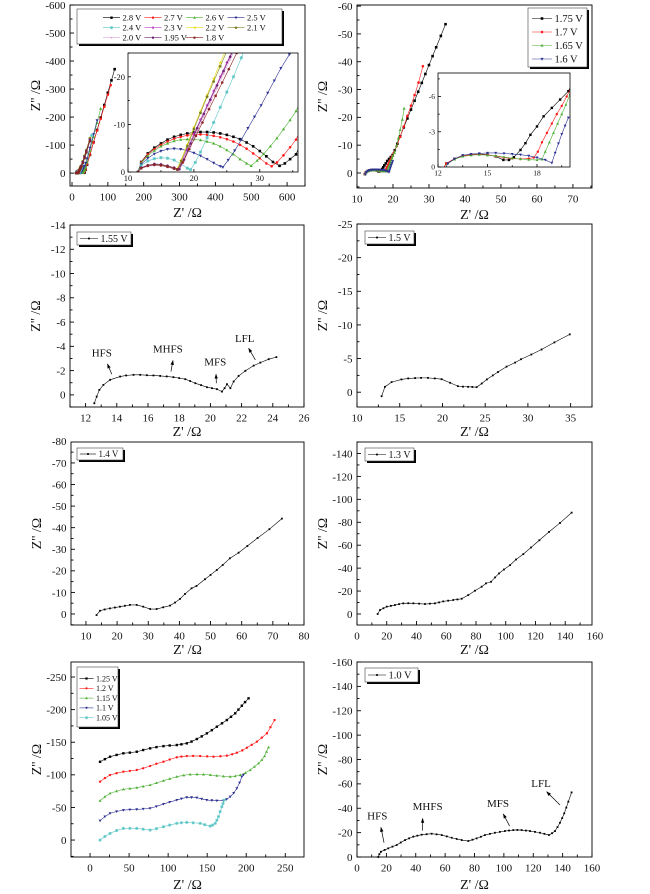 This screenshot has height=894, width=650. What do you see at coordinates (546, 792) in the screenshot?
I see `annotation-lfl: LFL` at bounding box center [546, 792].